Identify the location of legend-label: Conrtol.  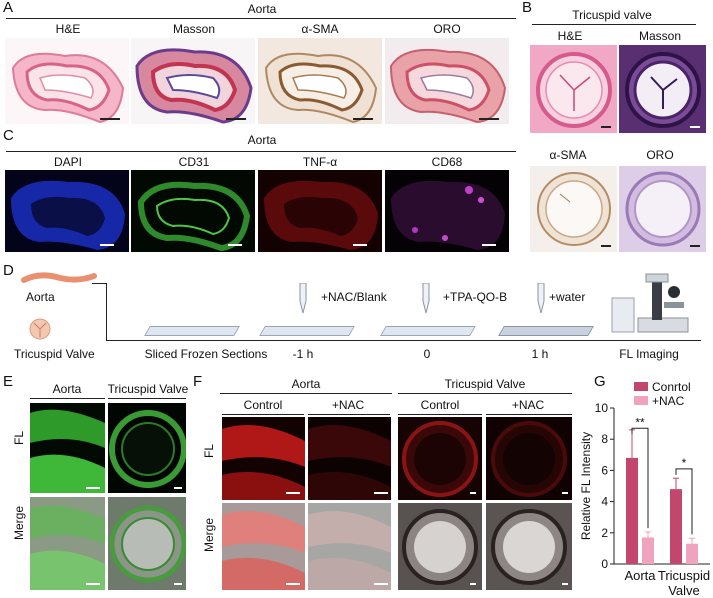
(671, 387).